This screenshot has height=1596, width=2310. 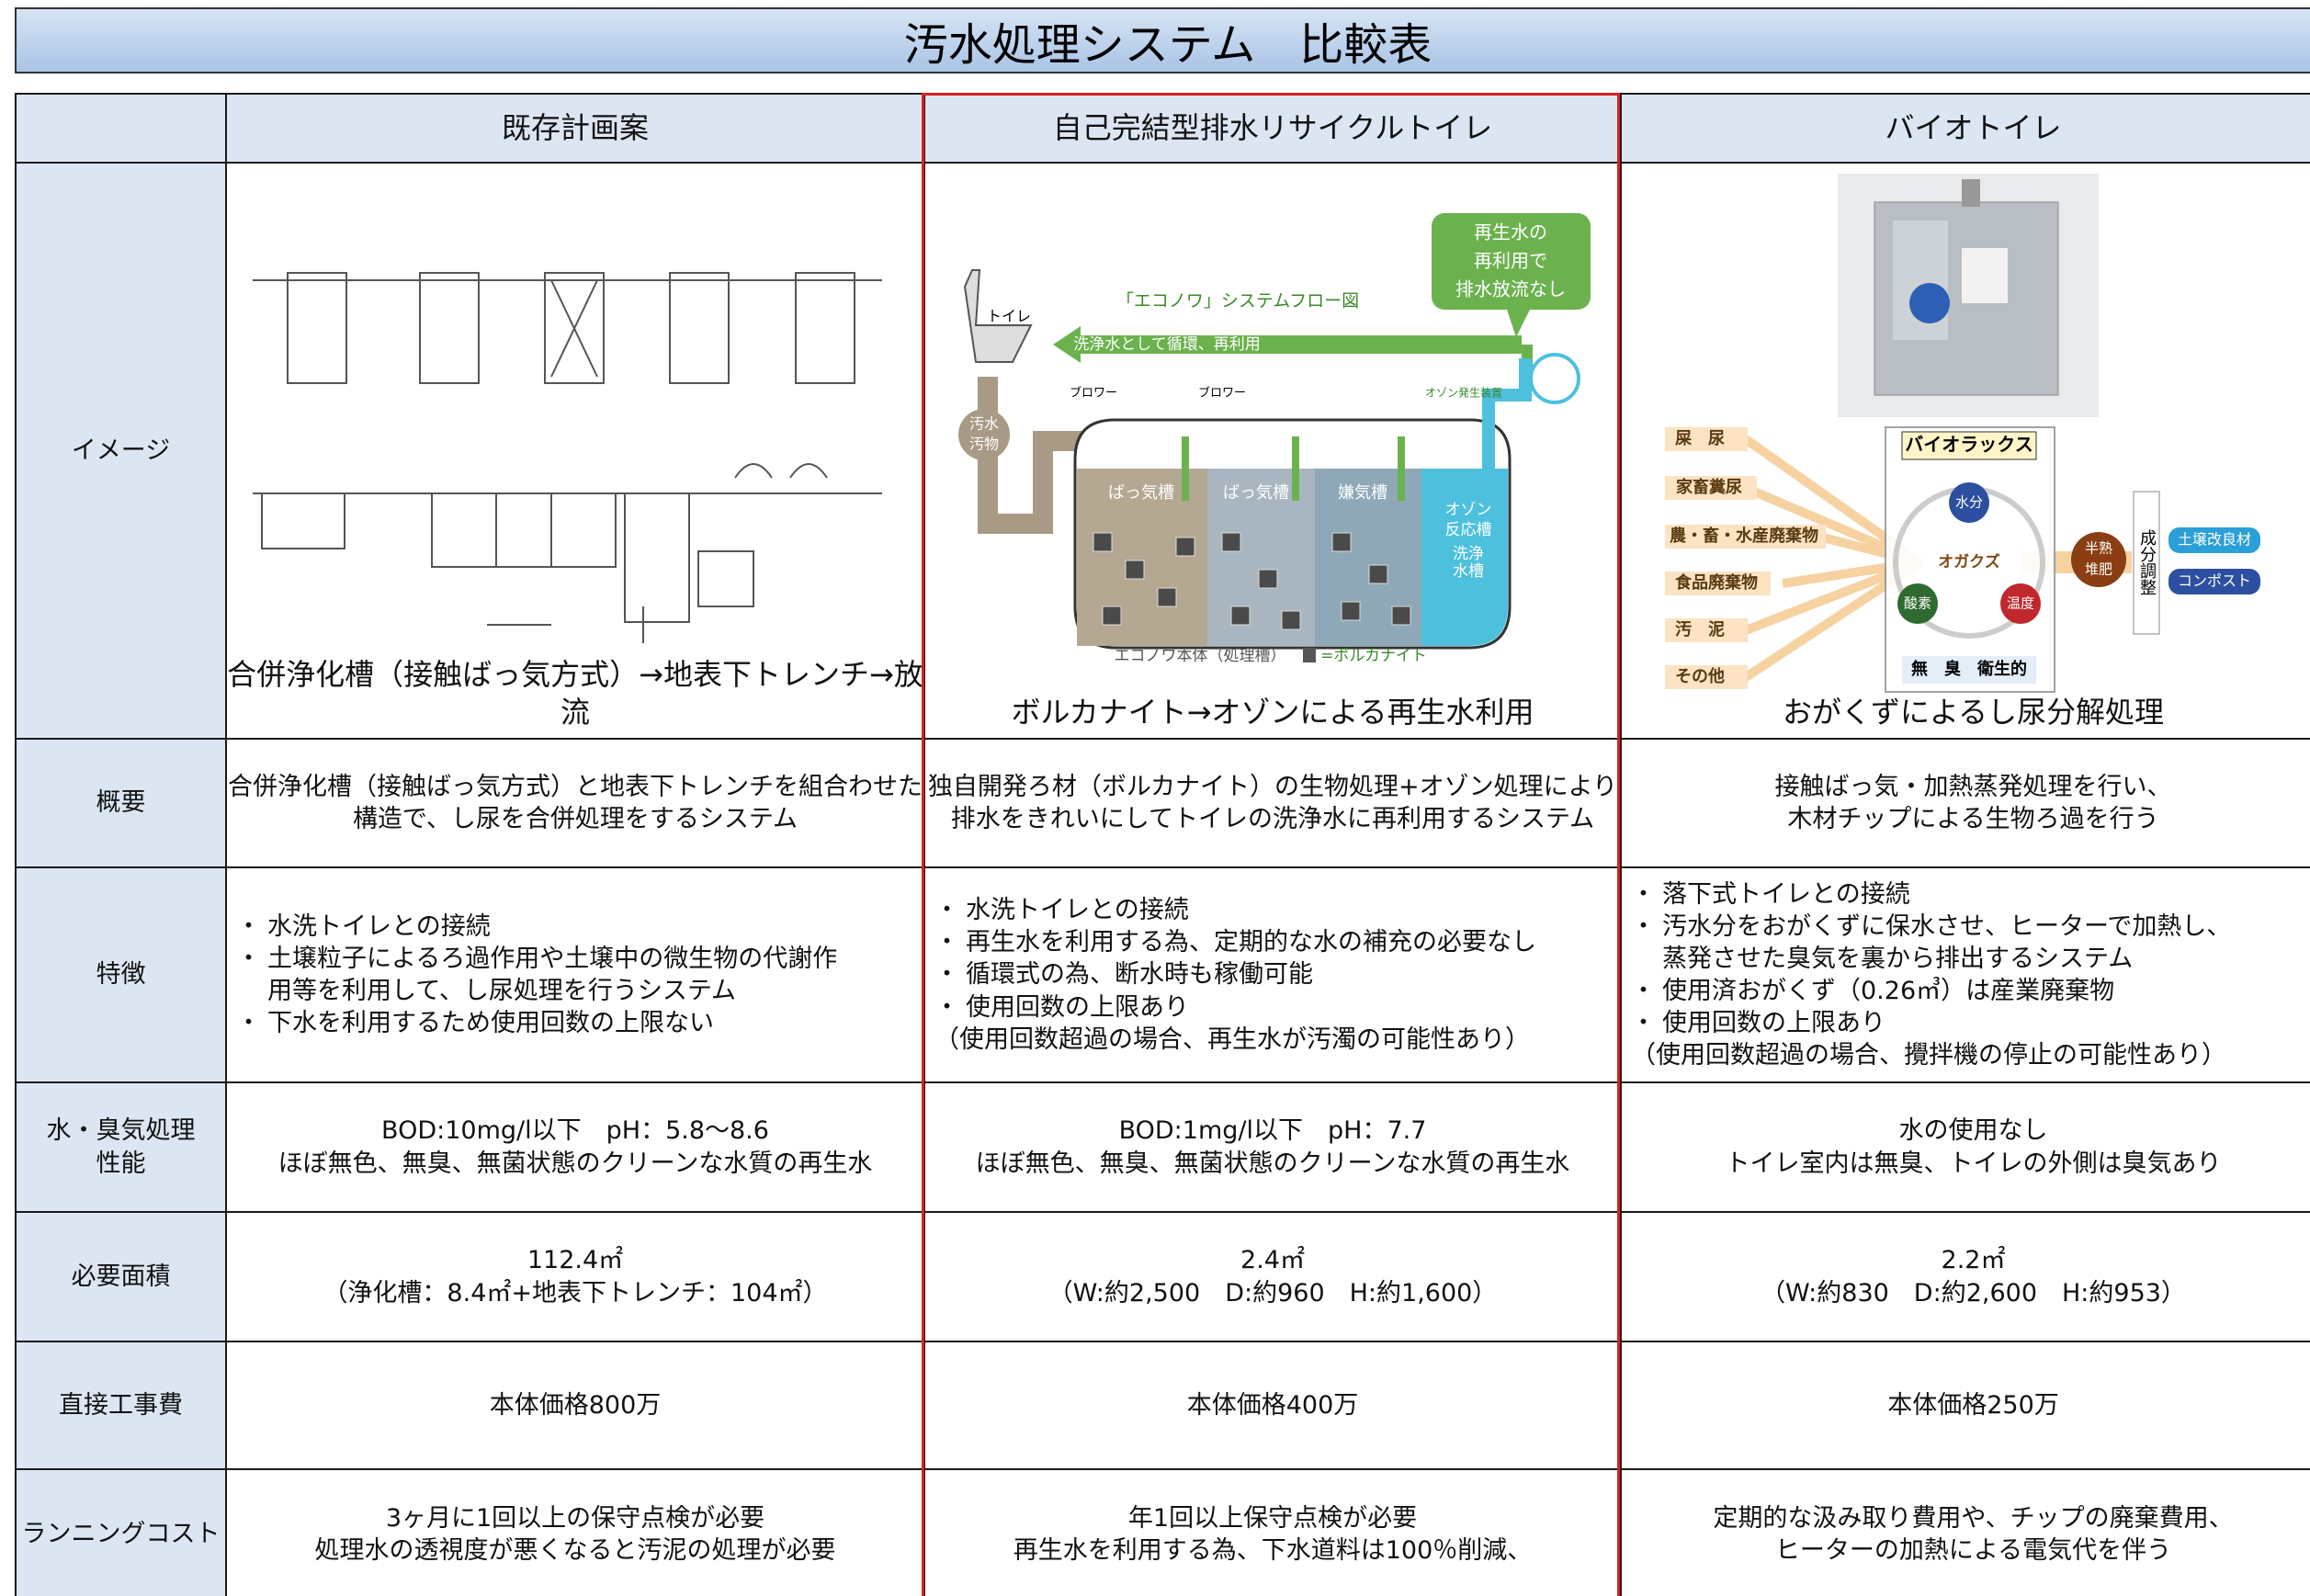 What do you see at coordinates (2214, 581) in the screenshot?
I see `output-label: コンポスト` at bounding box center [2214, 581].